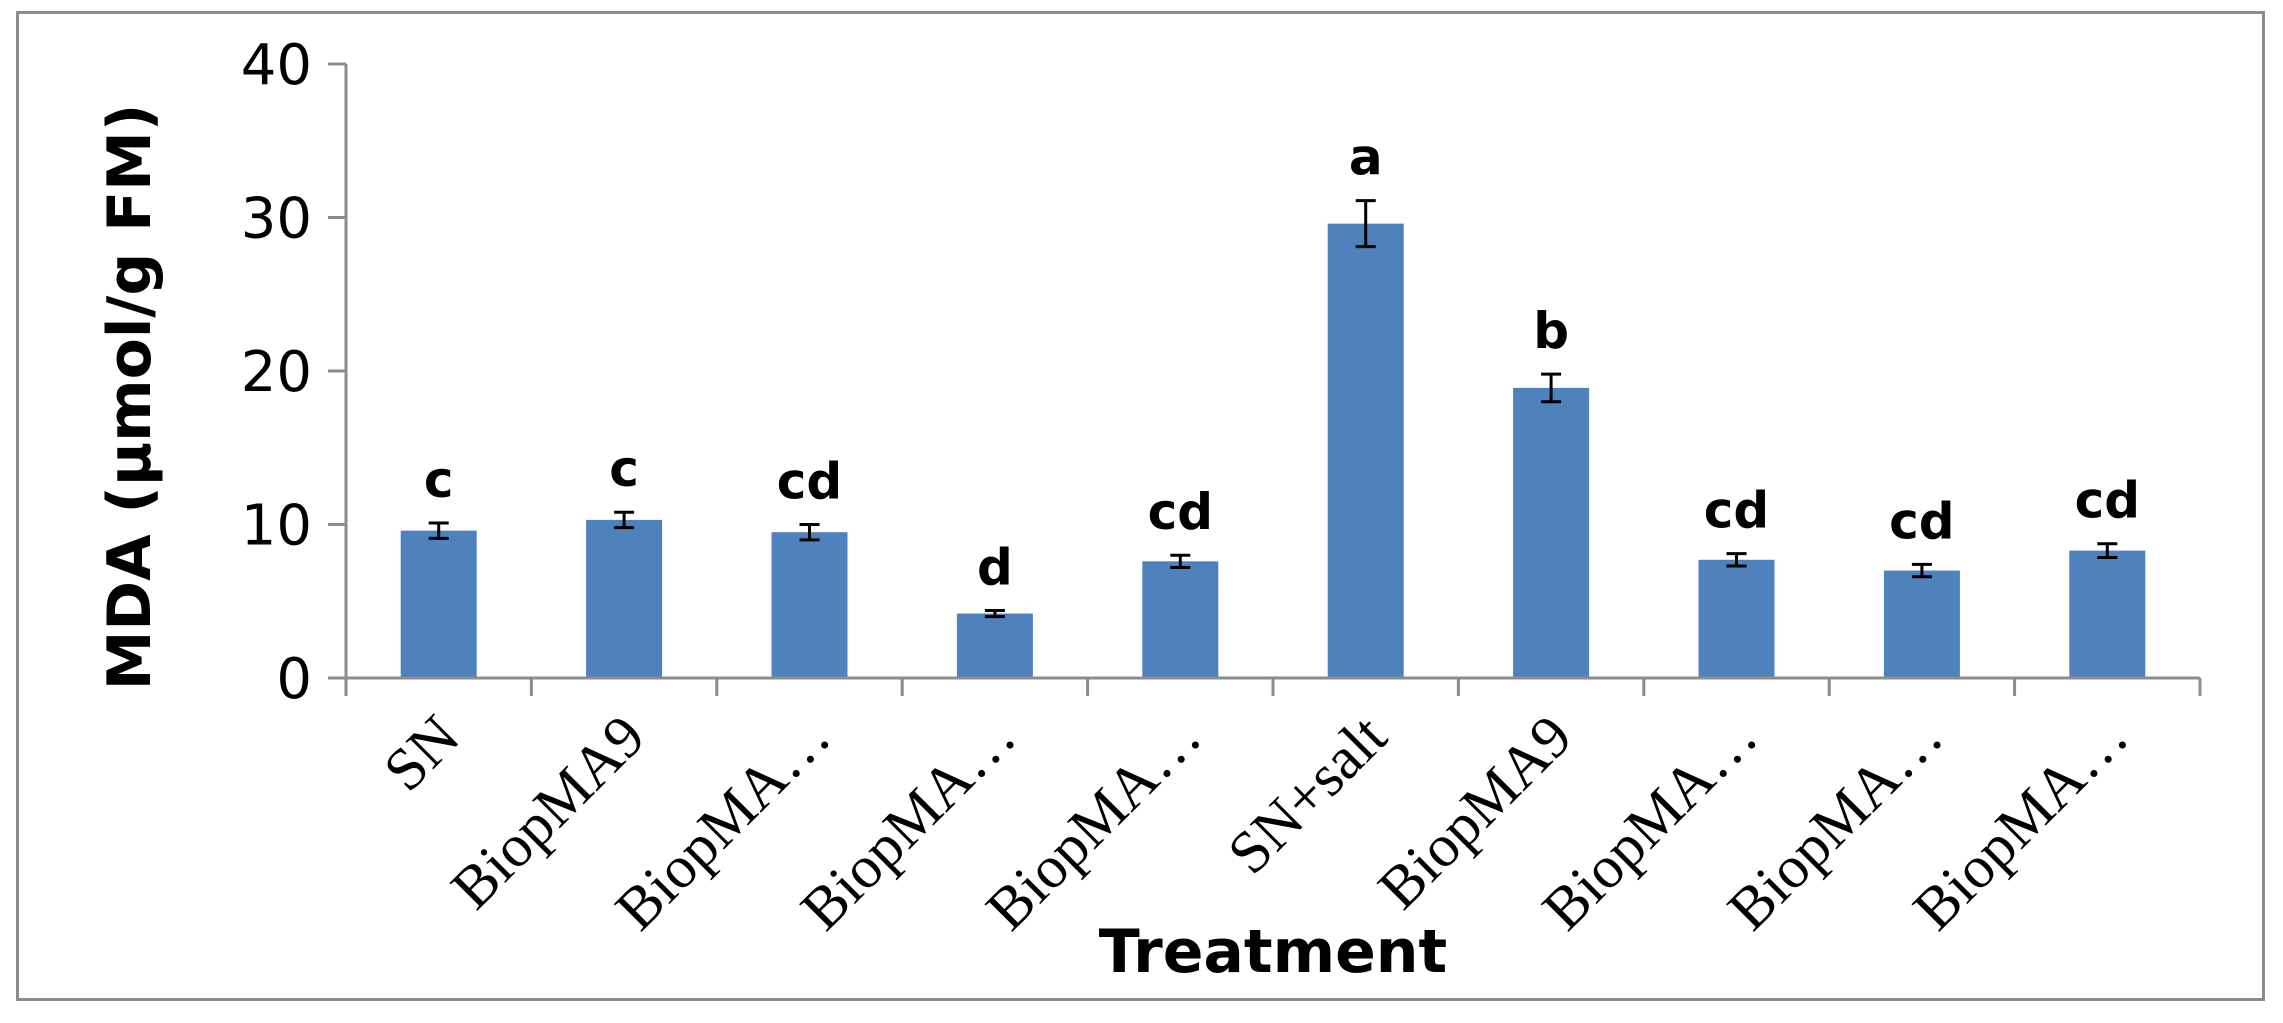  Describe the element at coordinates (276, 65) in the screenshot. I see `y-tick-label: 40` at that location.